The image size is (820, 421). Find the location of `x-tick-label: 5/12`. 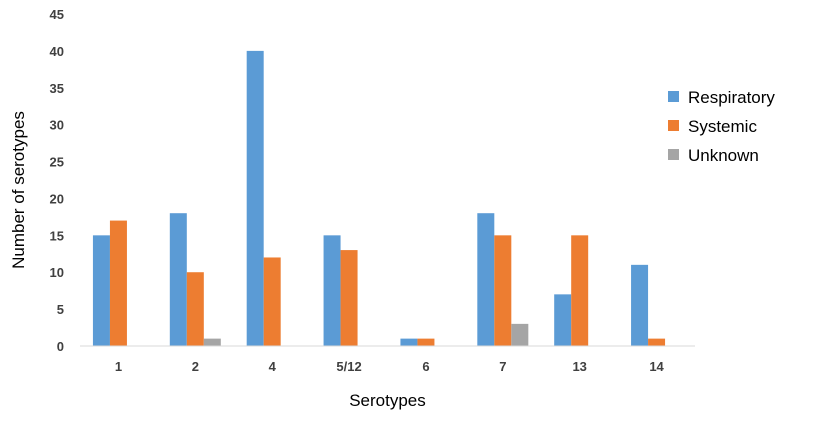

x-tick-label: 5/12 is located at coordinates (348, 366).